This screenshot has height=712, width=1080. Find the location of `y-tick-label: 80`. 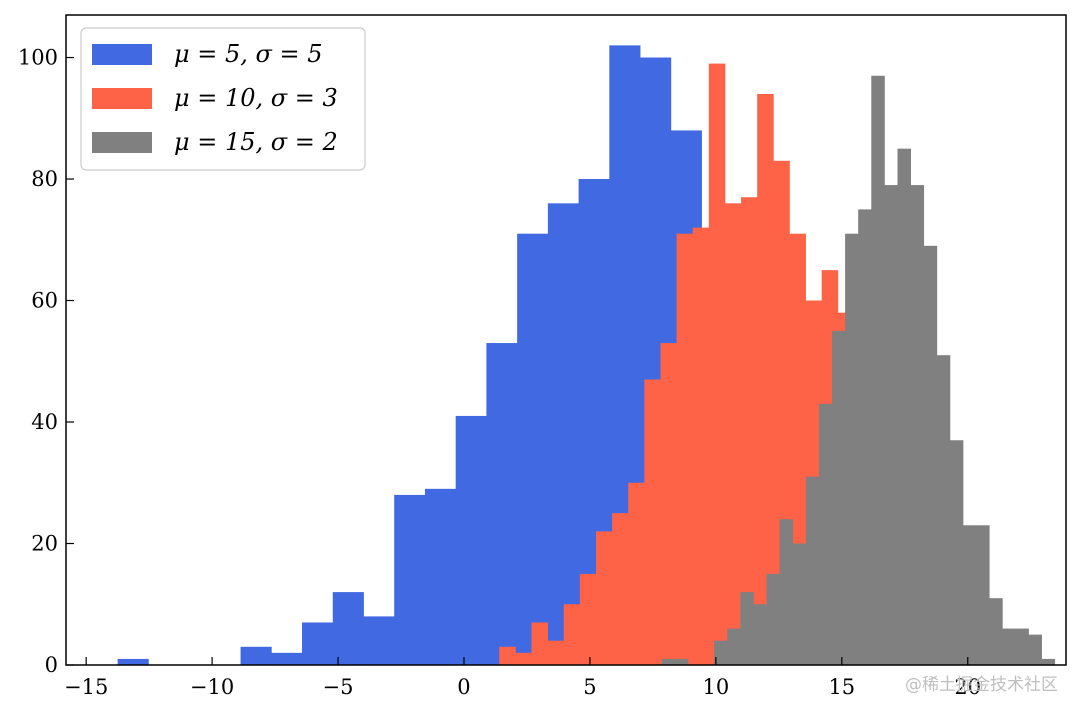

y-tick-label: 80 is located at coordinates (44, 179).